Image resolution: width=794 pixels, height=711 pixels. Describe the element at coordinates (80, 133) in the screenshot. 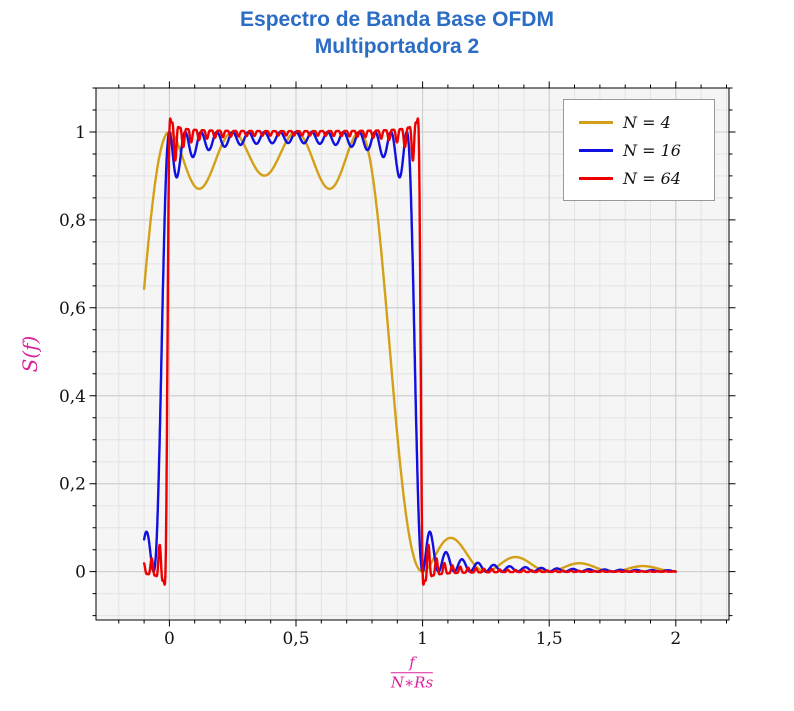

I see `y-tick-label: 1` at that location.